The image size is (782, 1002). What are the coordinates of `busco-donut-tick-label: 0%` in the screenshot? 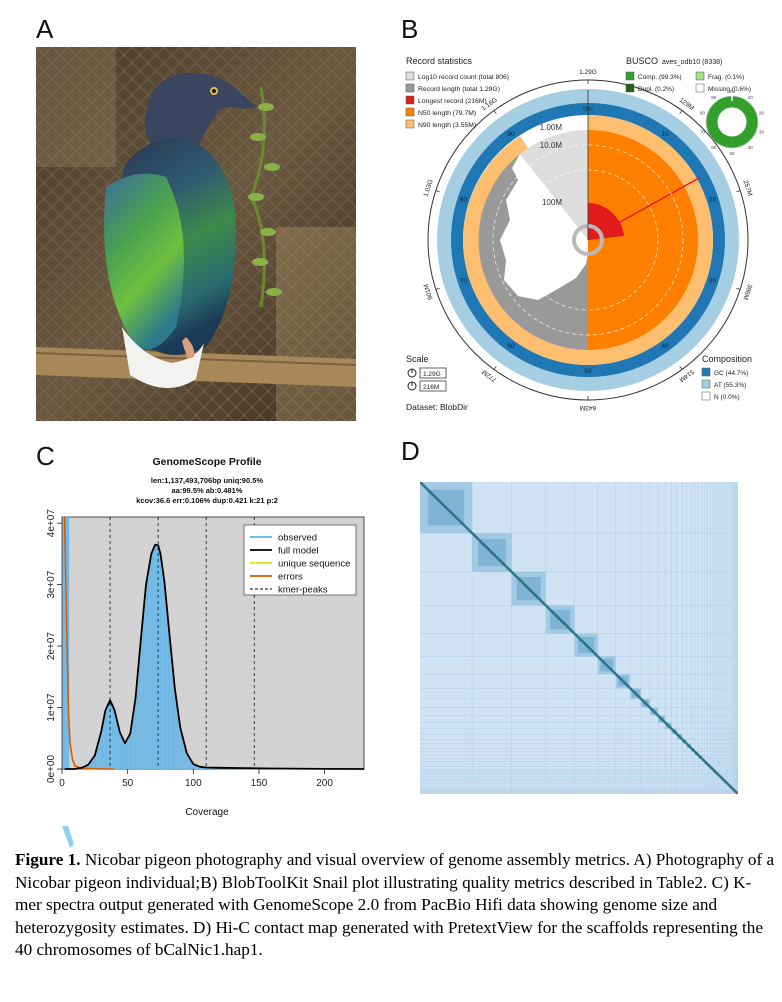 It's located at (732, 91).